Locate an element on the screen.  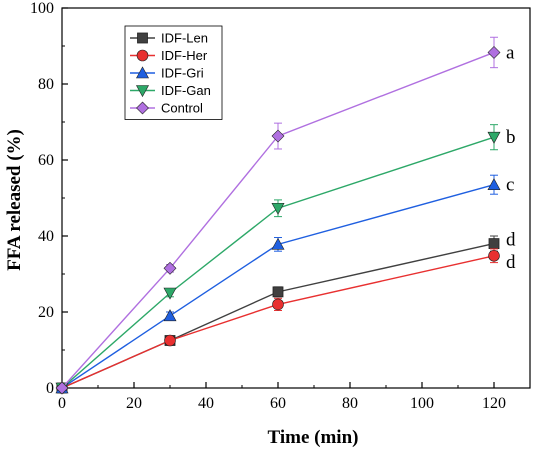
significance-label: c is located at coordinates (510, 185).